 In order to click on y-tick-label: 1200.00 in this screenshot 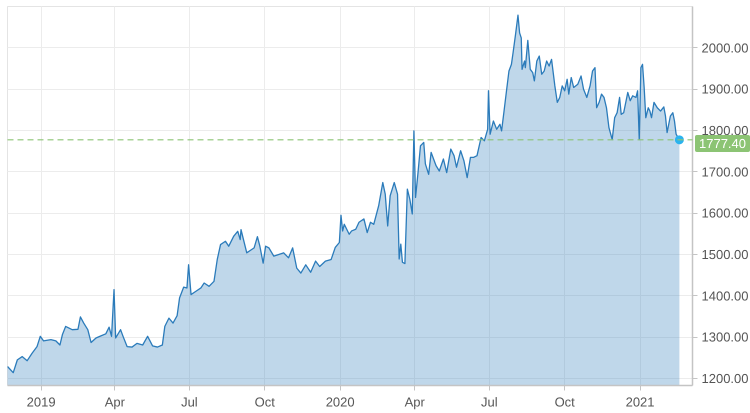, I will do `click(725, 378)`.